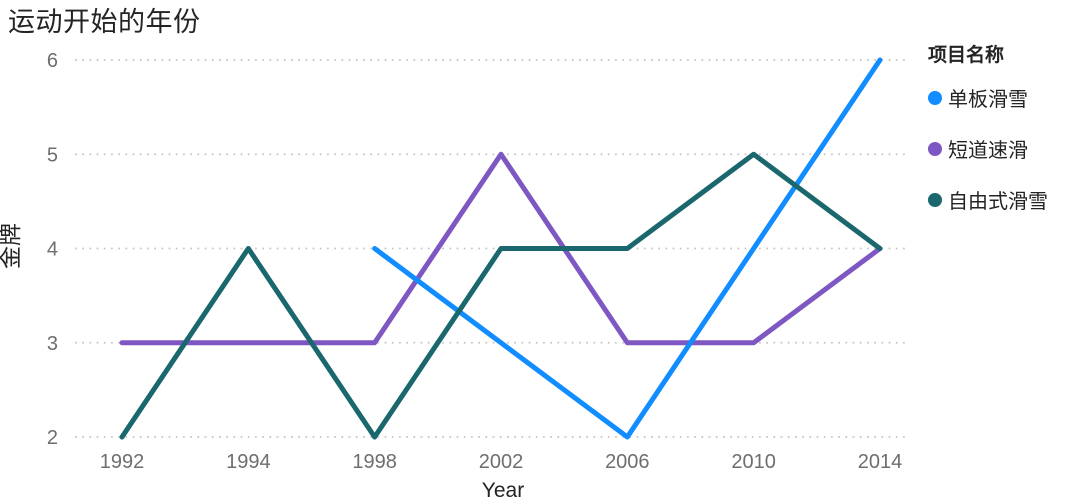 This screenshot has width=1080, height=504. Describe the element at coordinates (503, 490) in the screenshot. I see `x-axis-title: Year` at that location.